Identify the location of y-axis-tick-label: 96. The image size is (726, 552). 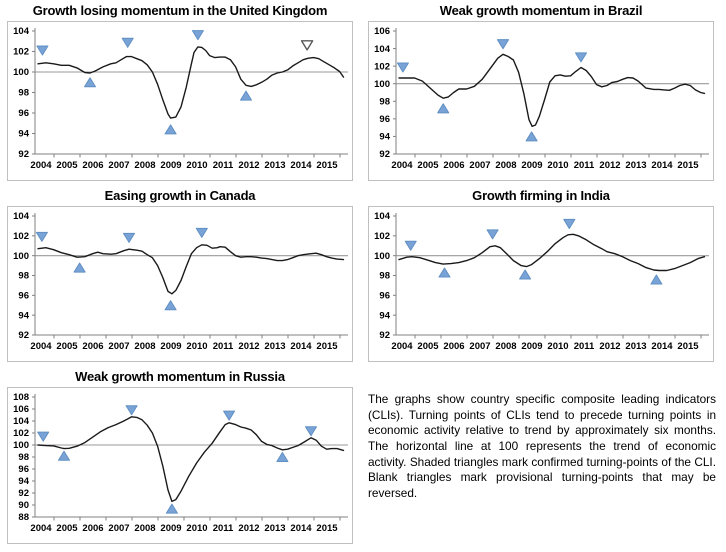
(384, 296).